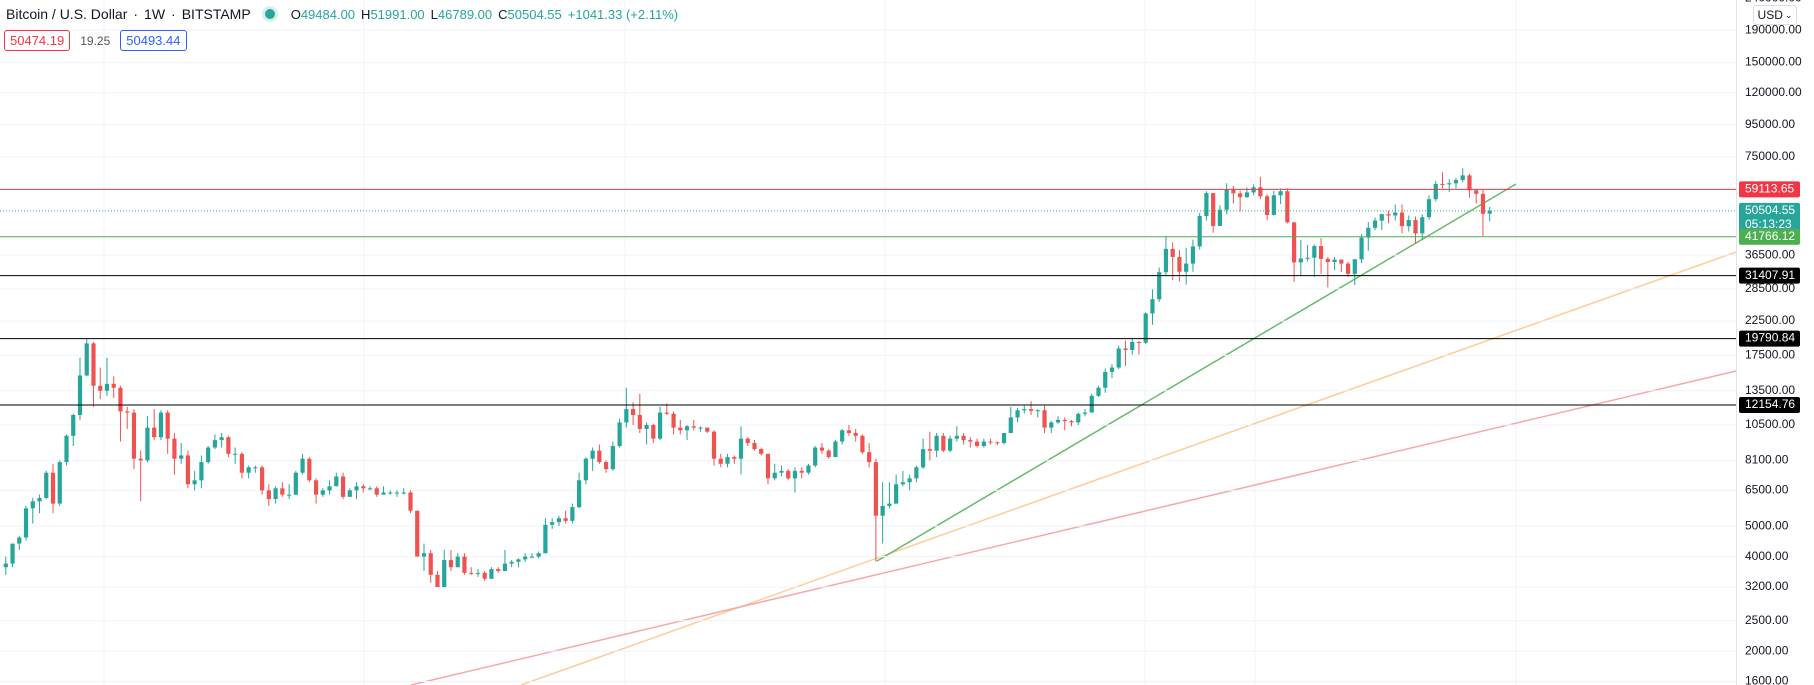 The width and height of the screenshot is (1814, 685). I want to click on y-tick-label: 75000.00, so click(1770, 156).